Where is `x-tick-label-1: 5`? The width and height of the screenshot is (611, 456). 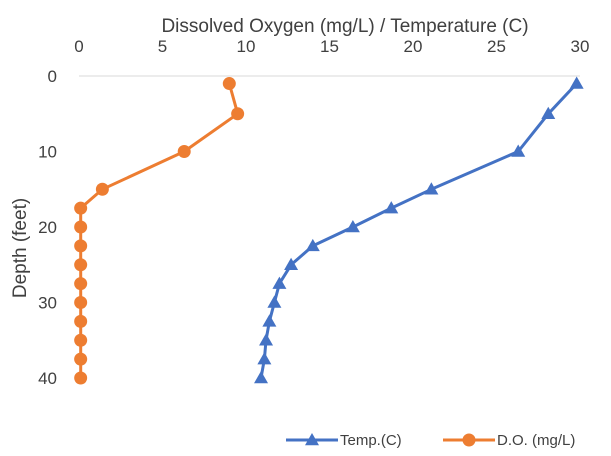
x-tick-label-1: 5 is located at coordinates (162, 46).